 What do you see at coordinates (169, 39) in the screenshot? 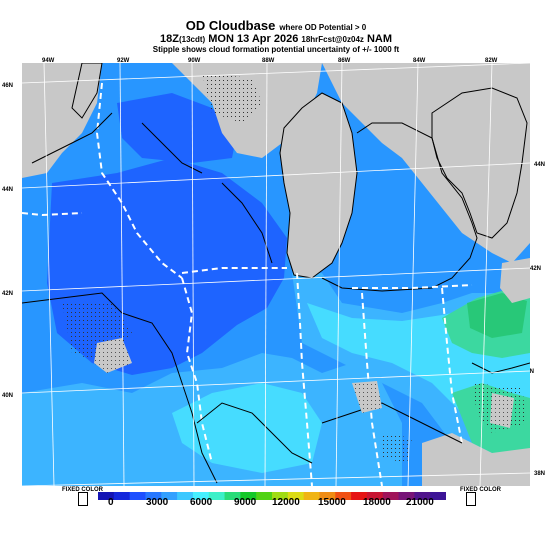
I see `run-time: 18Z` at bounding box center [169, 39].